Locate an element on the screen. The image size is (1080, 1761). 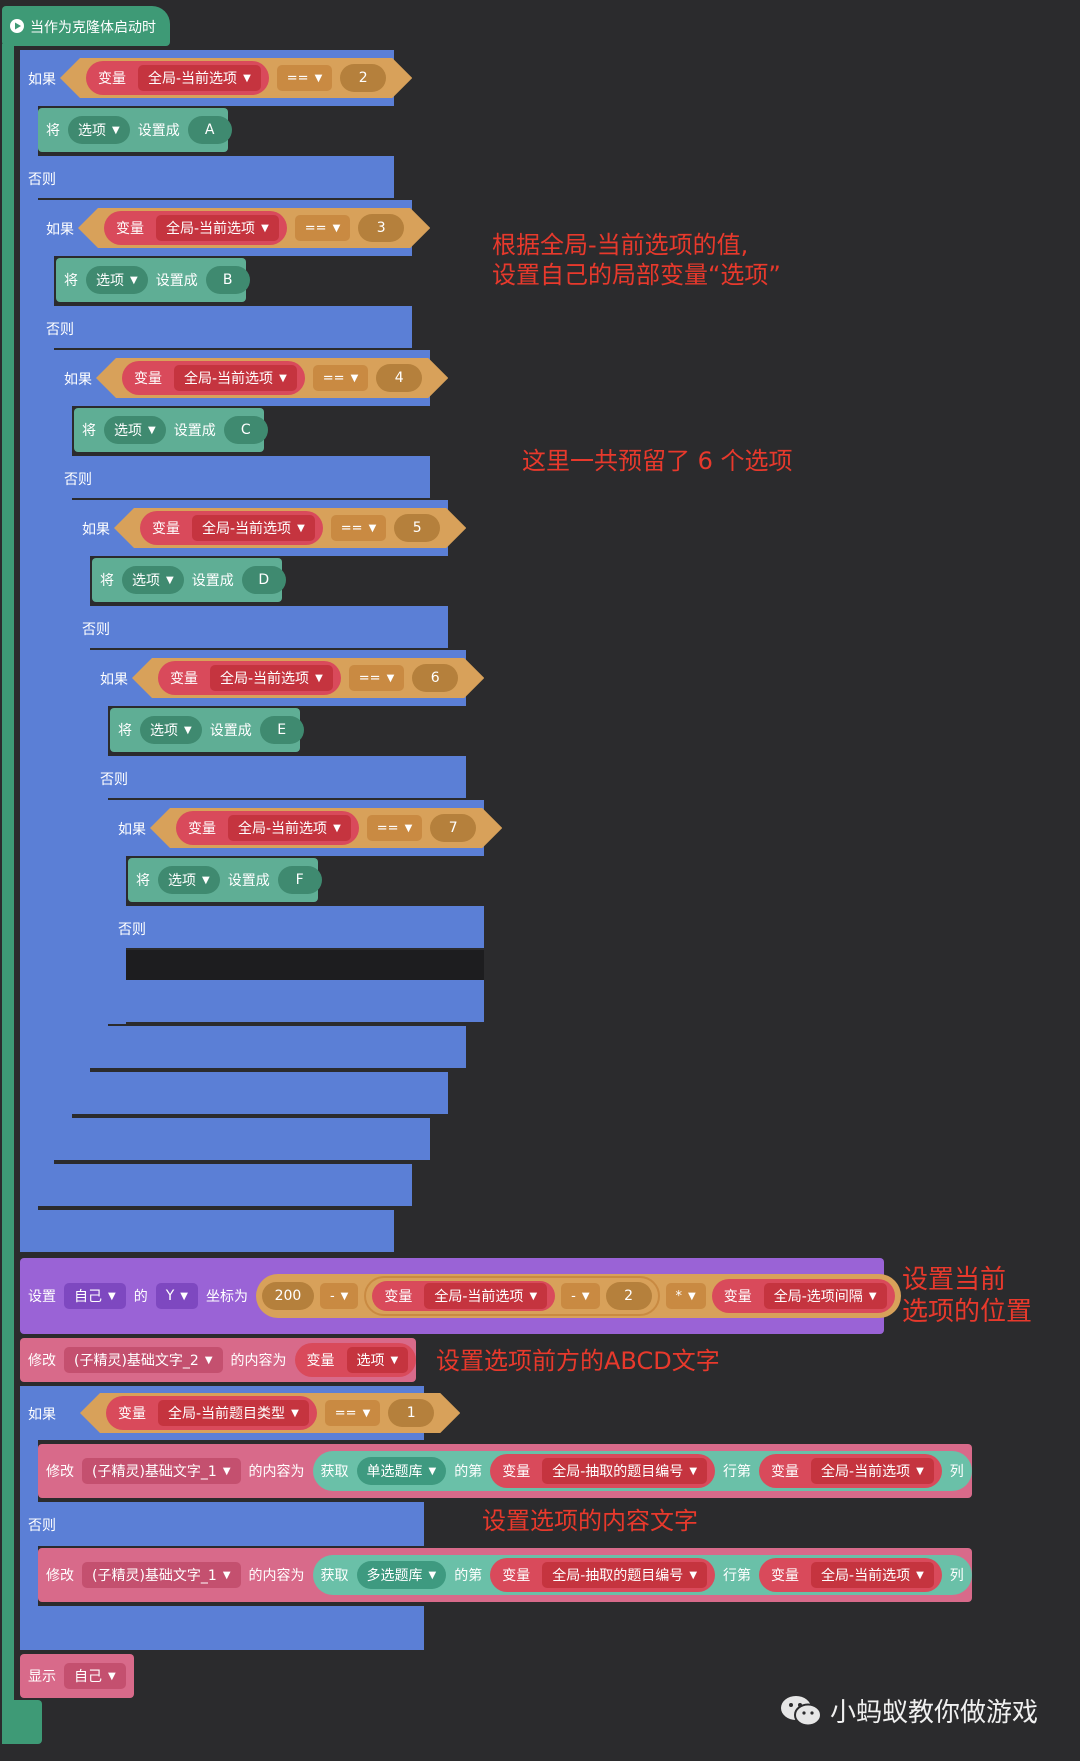
compare-expression: 变量 全局-当前选项 ▼ == ▼ 7 is located at coordinates (326, 828).